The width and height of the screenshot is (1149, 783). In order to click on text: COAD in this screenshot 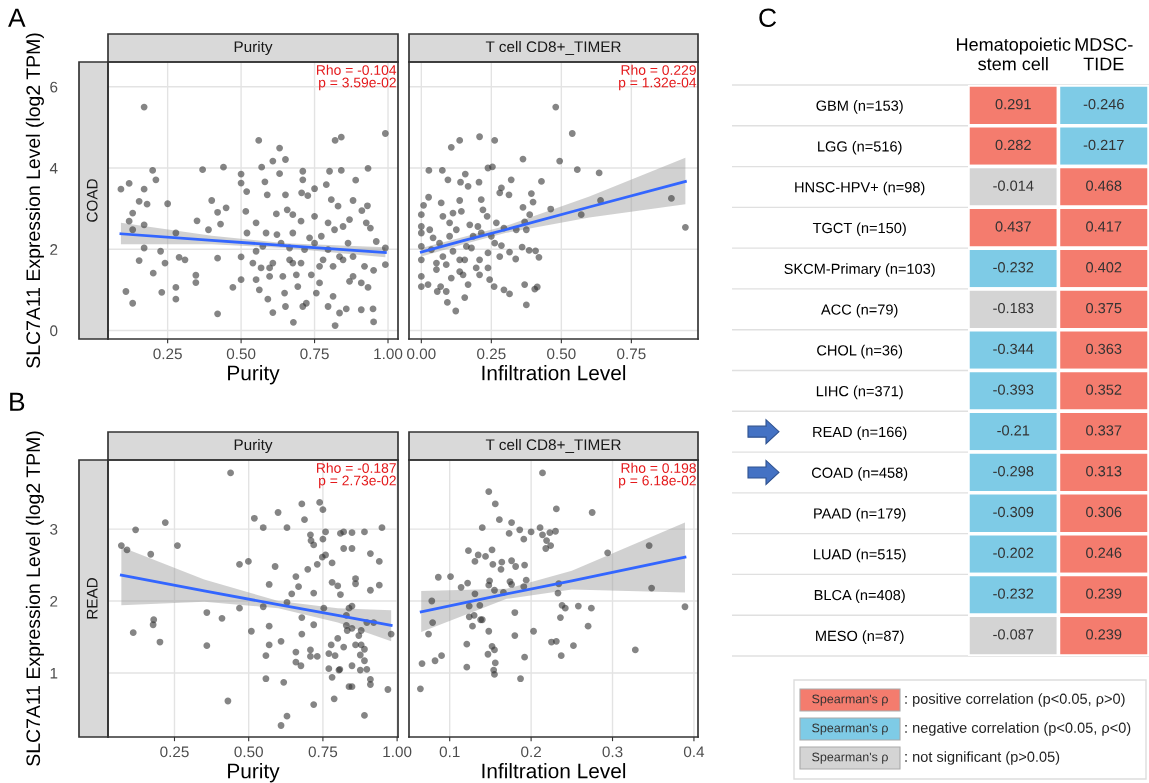, I will do `click(92, 200)`.